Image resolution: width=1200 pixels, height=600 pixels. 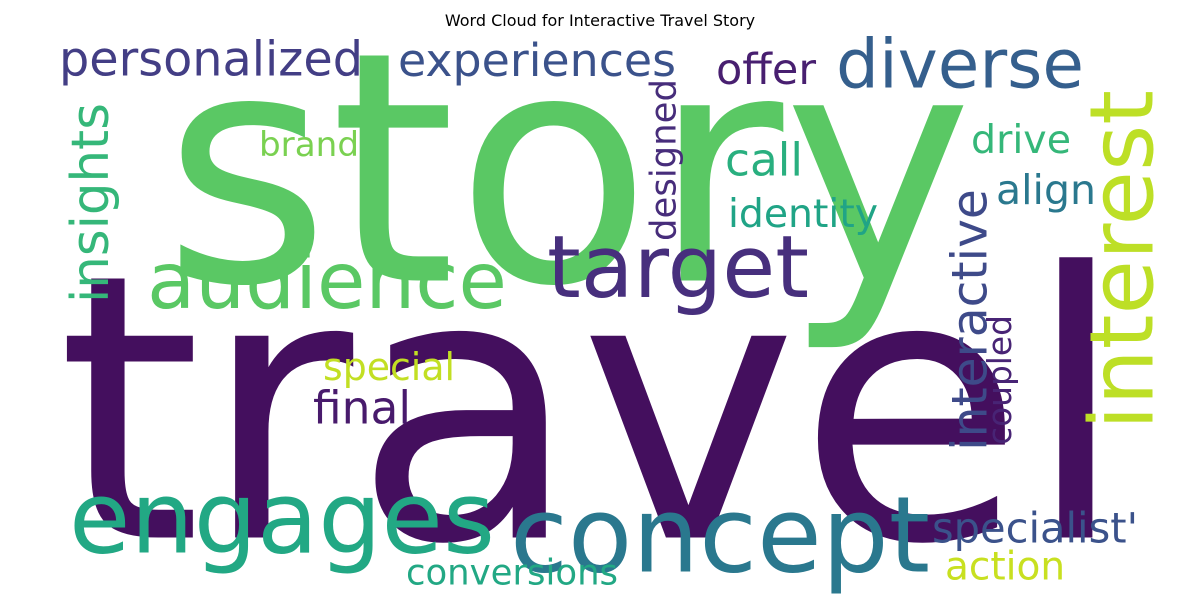 I want to click on word-concept: concept, so click(x=720, y=535).